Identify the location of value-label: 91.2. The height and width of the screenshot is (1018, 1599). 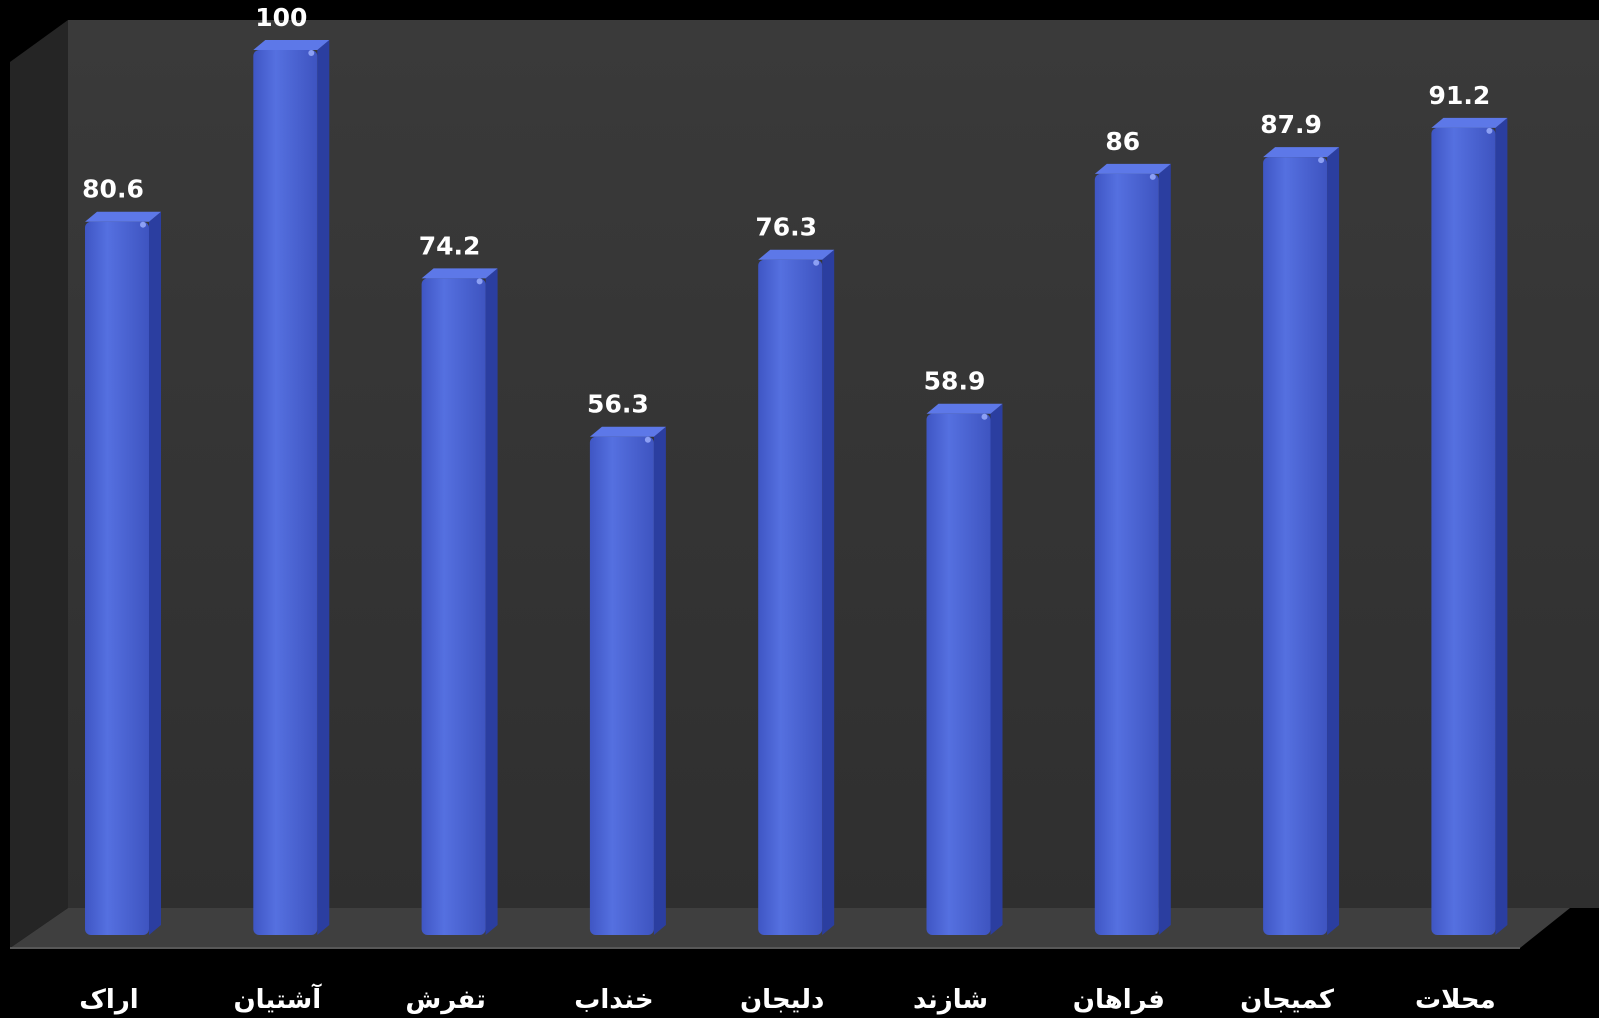
(1460, 95).